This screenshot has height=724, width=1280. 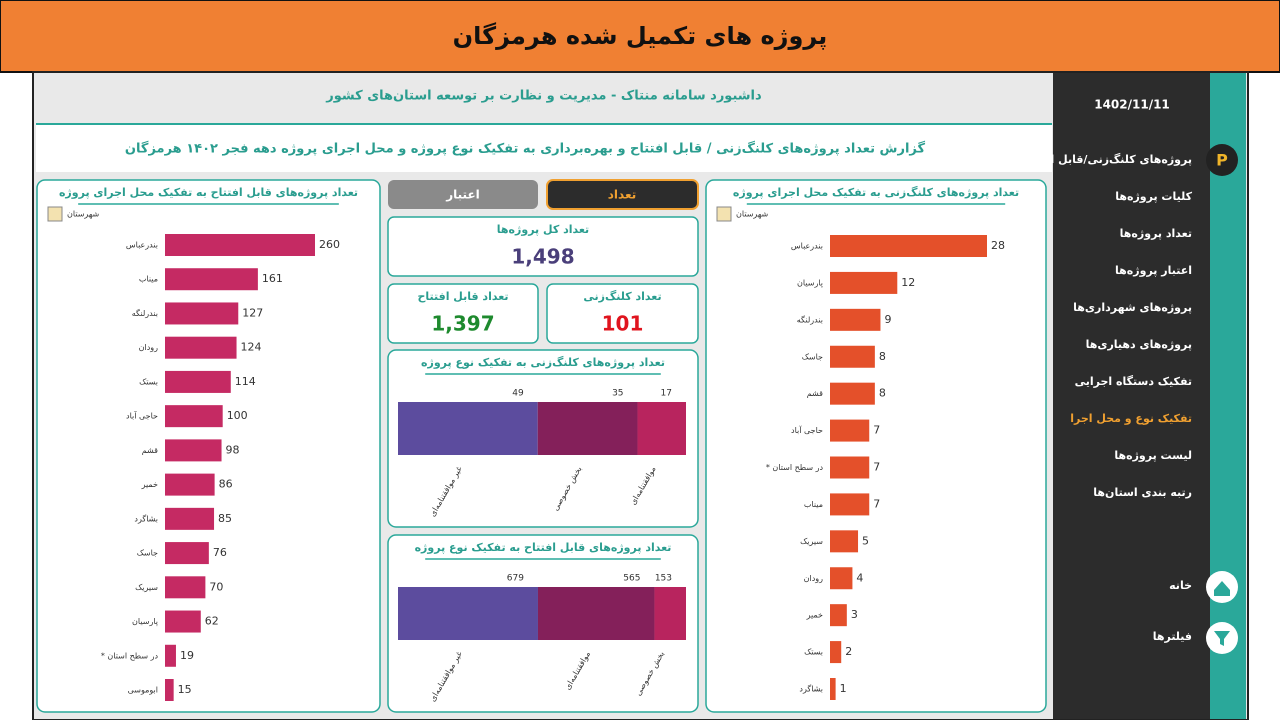 I want to click on filter-glyph, so click(x=1222, y=638).